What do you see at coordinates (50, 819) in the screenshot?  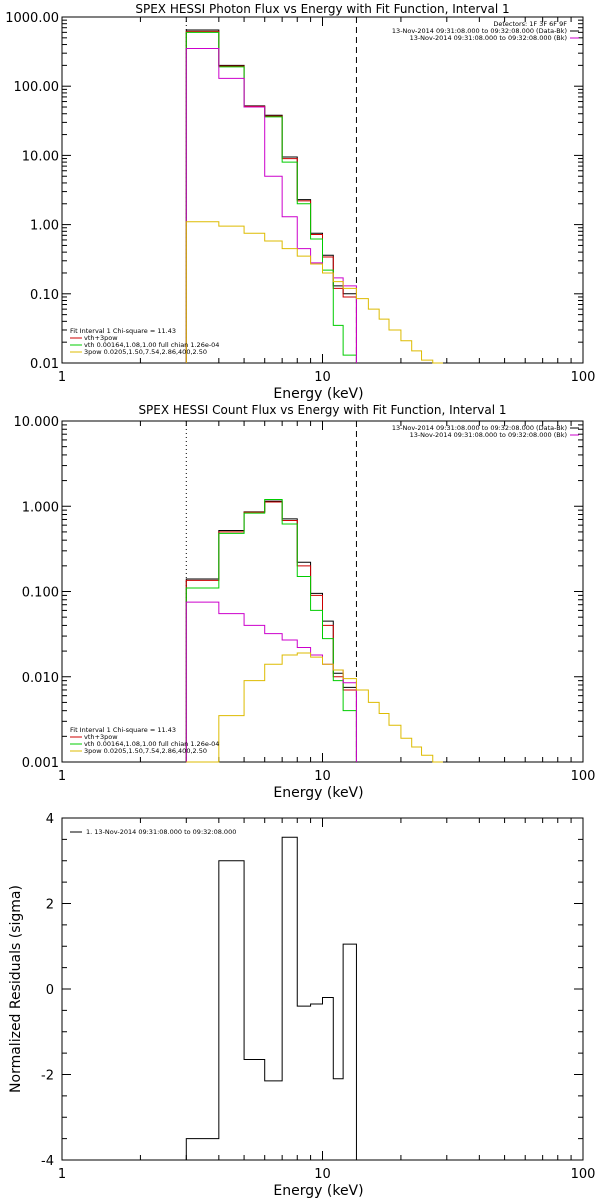 I see `y-tick-label: 4` at bounding box center [50, 819].